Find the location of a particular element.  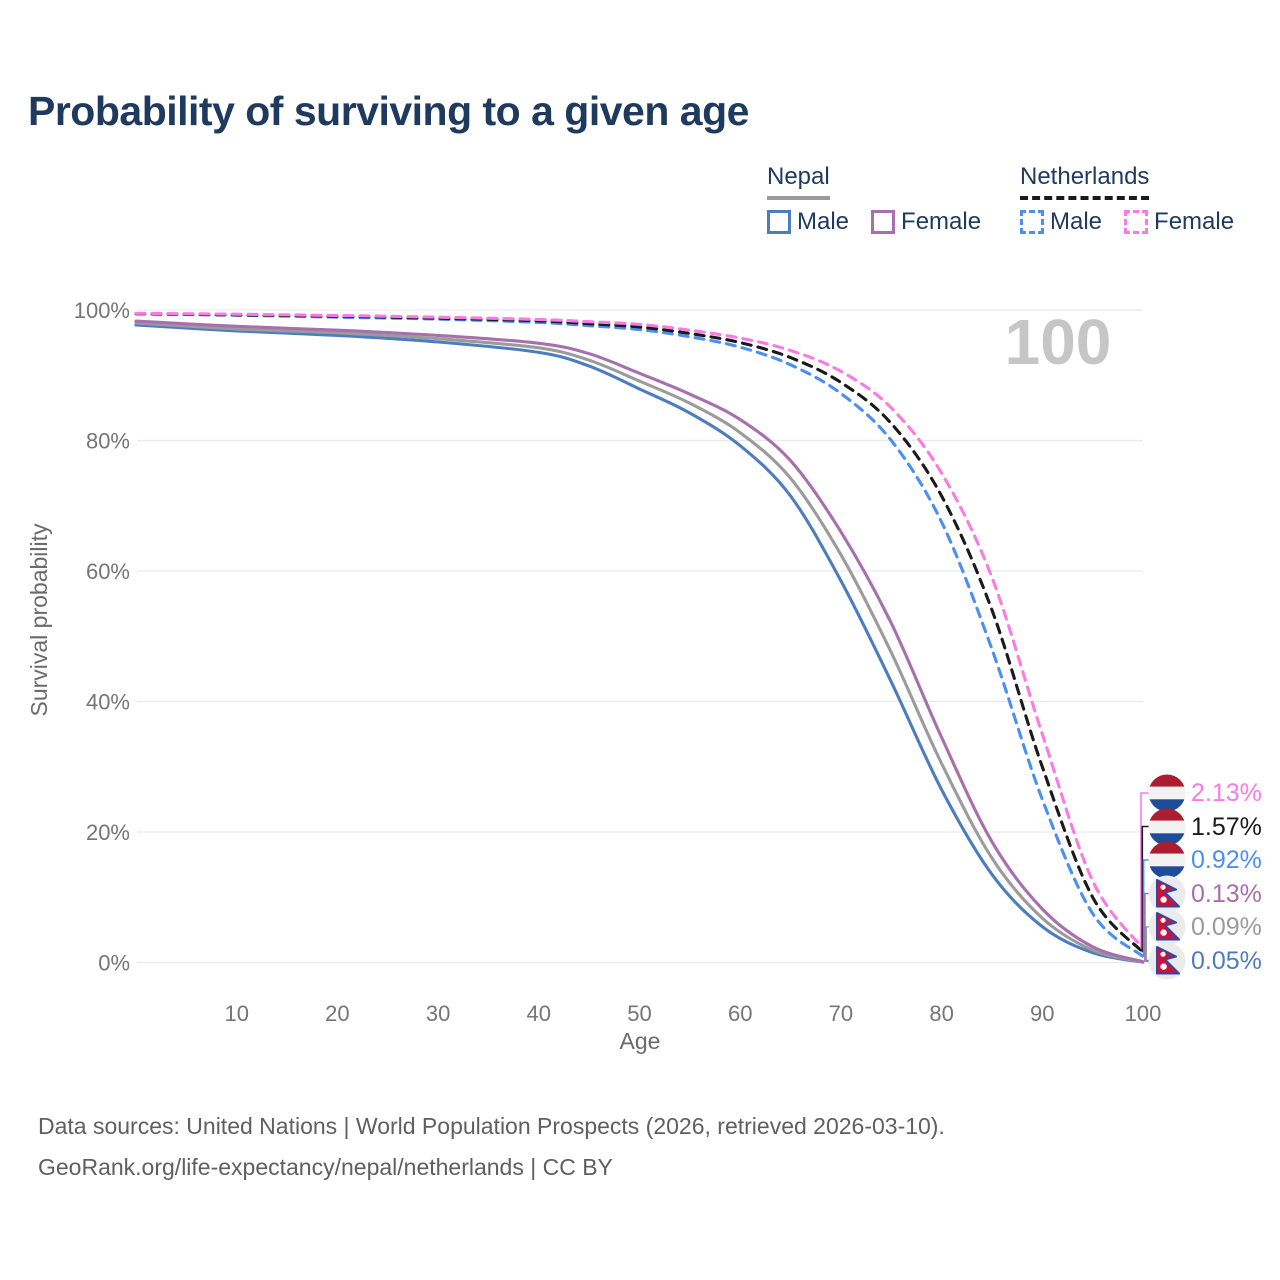

x-tick-20: 20 is located at coordinates (337, 1013).